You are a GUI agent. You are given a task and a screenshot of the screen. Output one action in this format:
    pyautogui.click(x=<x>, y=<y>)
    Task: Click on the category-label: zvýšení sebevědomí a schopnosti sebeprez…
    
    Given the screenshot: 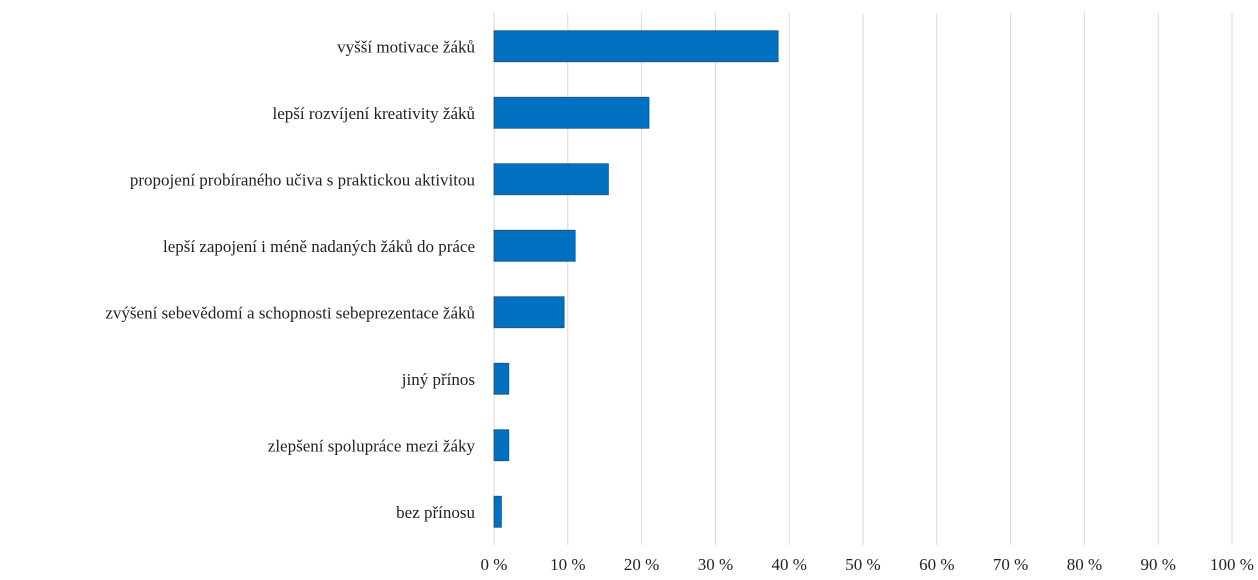 What is the action you would take?
    pyautogui.click(x=290, y=312)
    